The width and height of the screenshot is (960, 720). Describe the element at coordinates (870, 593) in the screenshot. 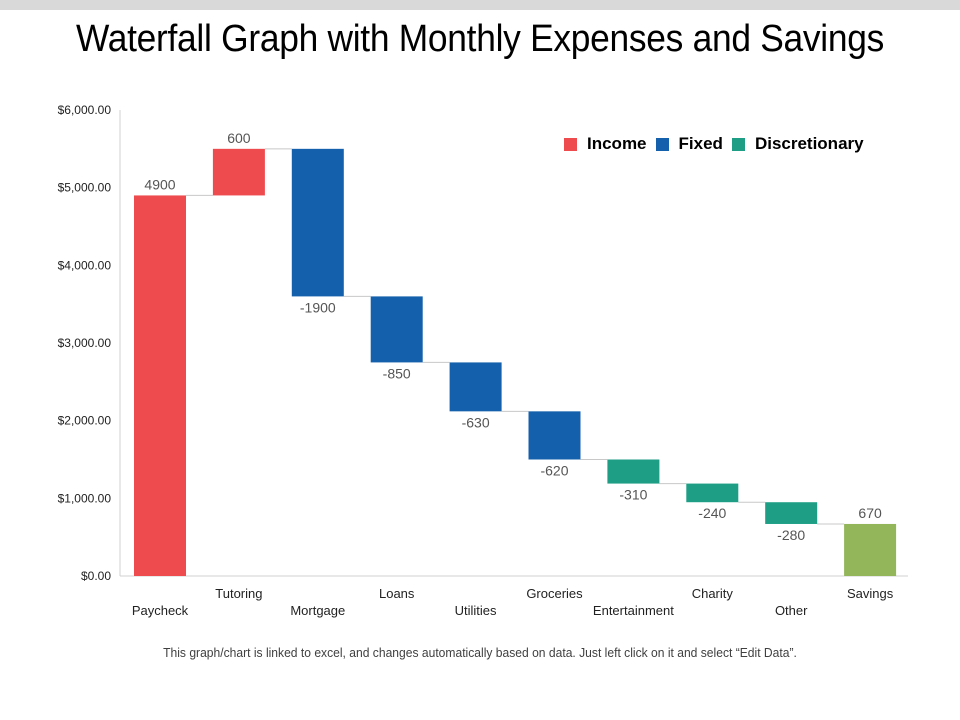

I see `x-tick-label: Savings` at that location.